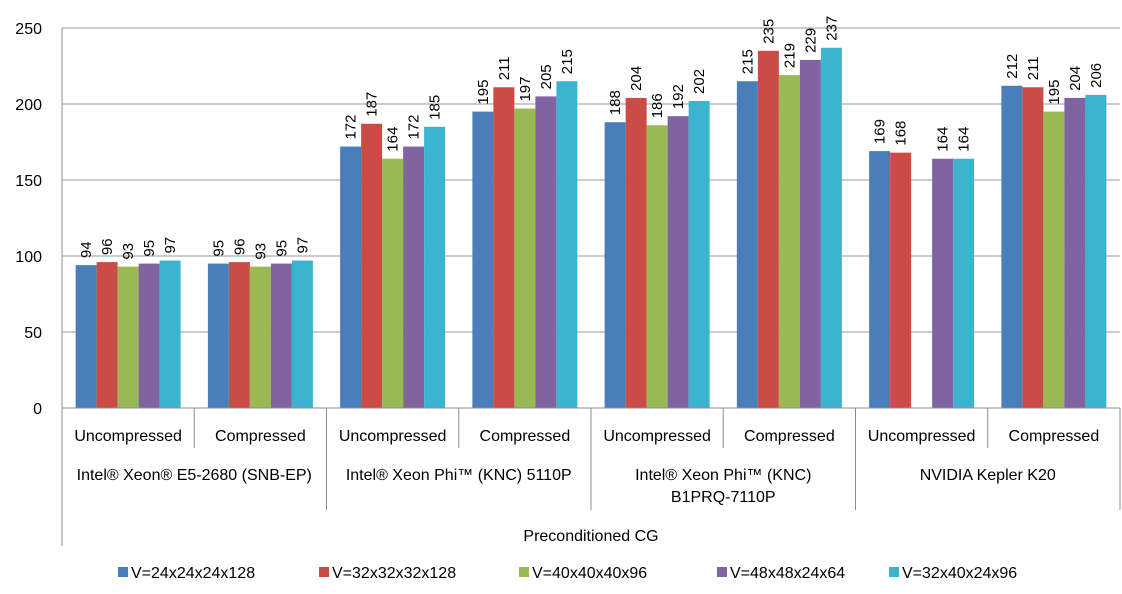  What do you see at coordinates (128, 251) in the screenshot?
I see `data-label: 93` at bounding box center [128, 251].